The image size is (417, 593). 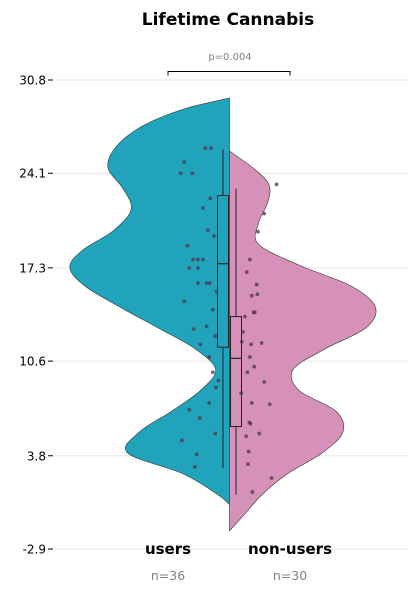 I want to click on p-value-label: p=0.004, so click(x=229, y=57).